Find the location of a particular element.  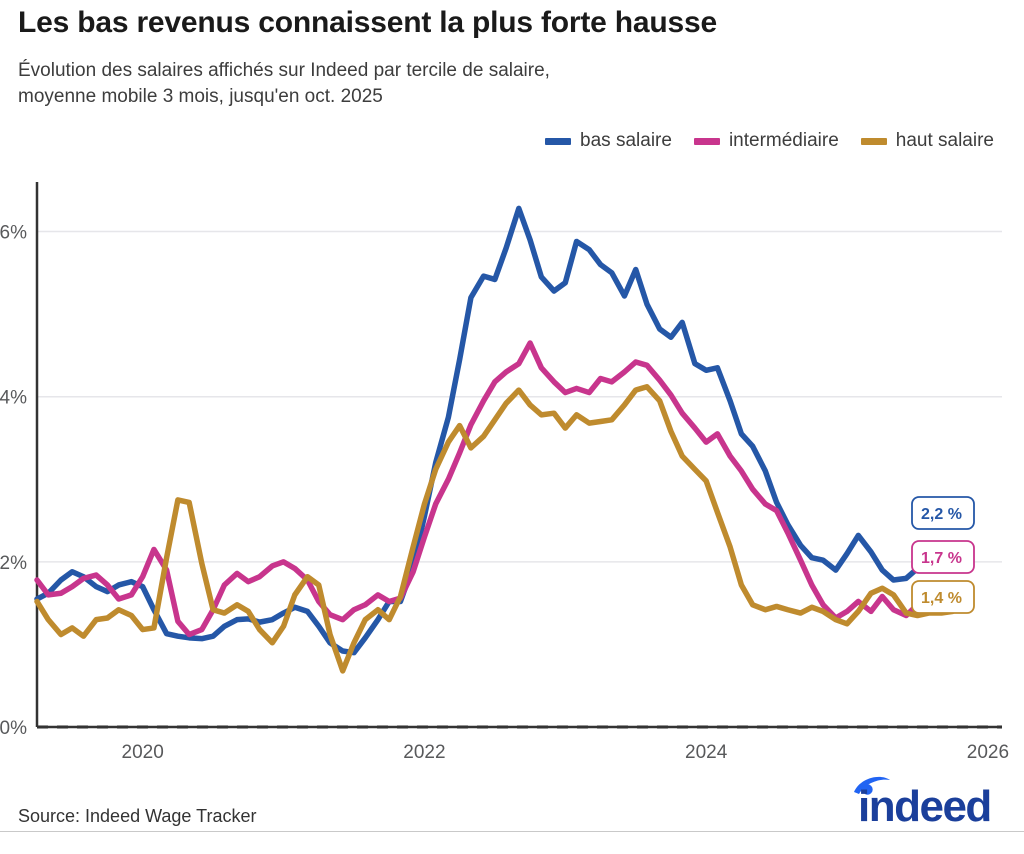

end-label-value: 1,7 % is located at coordinates (941, 558).